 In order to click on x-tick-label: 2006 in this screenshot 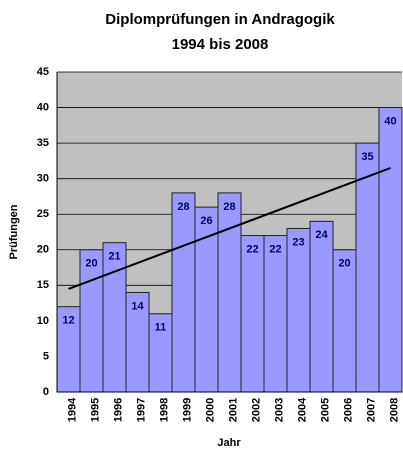, I will do `click(348, 410)`.